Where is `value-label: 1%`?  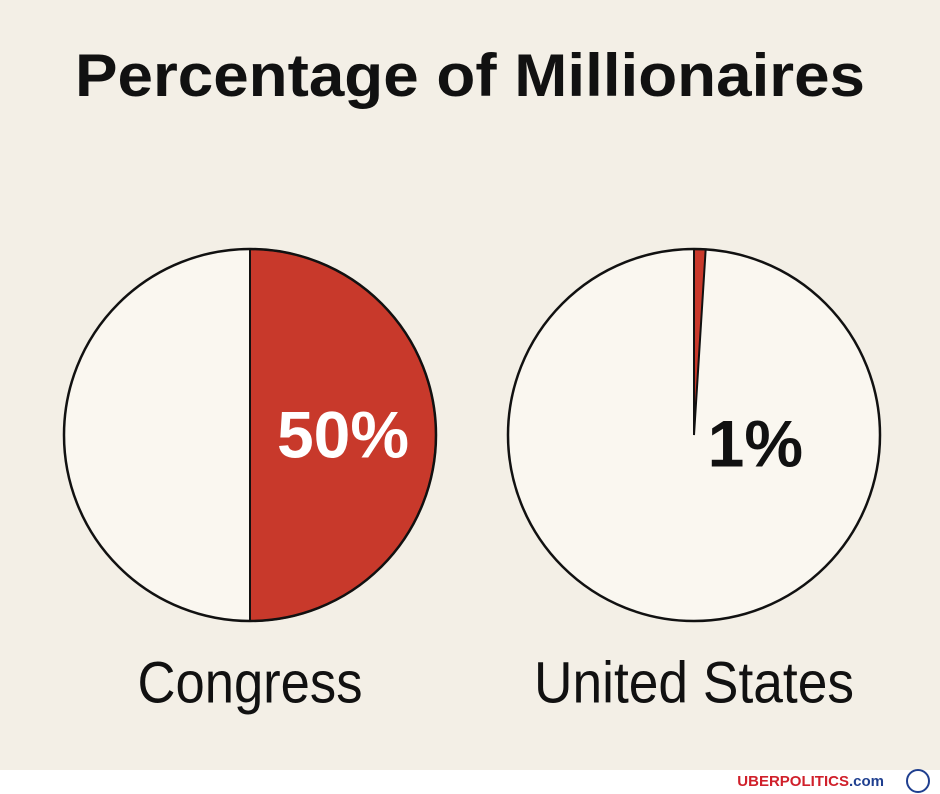
value-label: 1% is located at coordinates (755, 443).